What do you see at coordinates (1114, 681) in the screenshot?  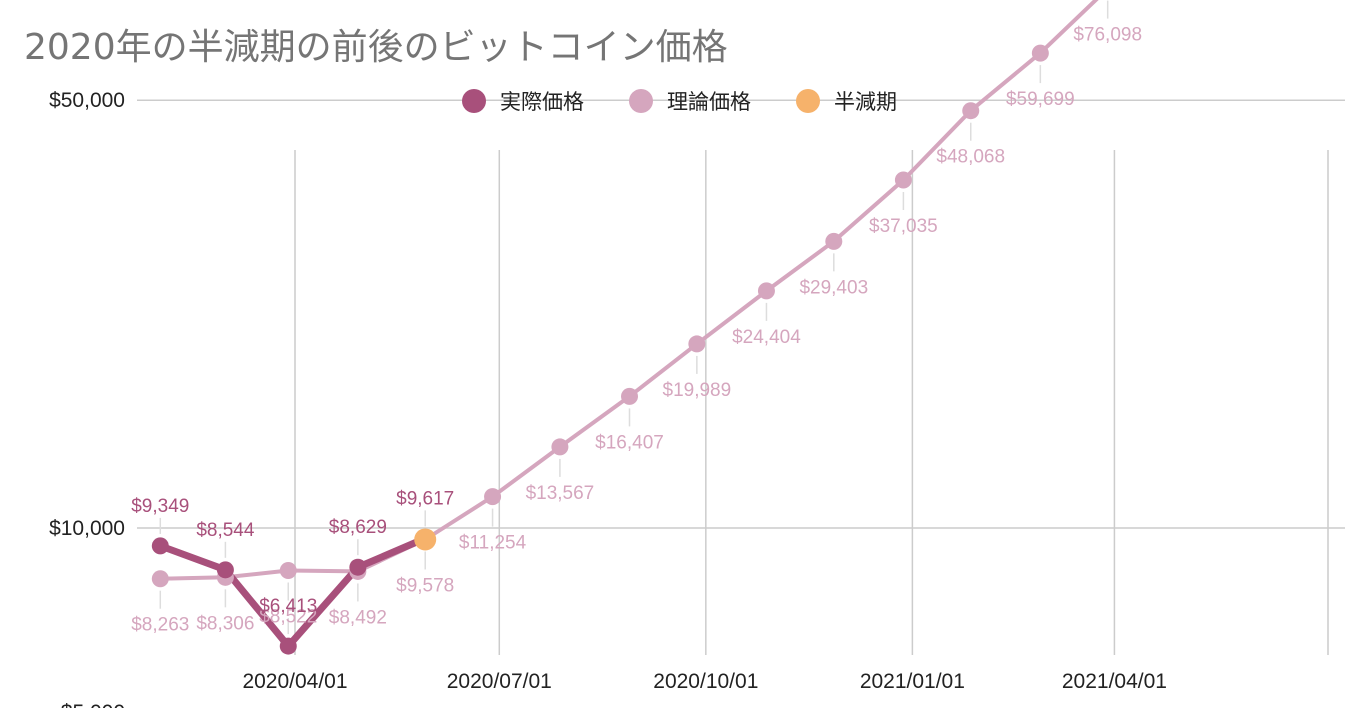 I see `x-tick-label: 2021/04/01` at bounding box center [1114, 681].